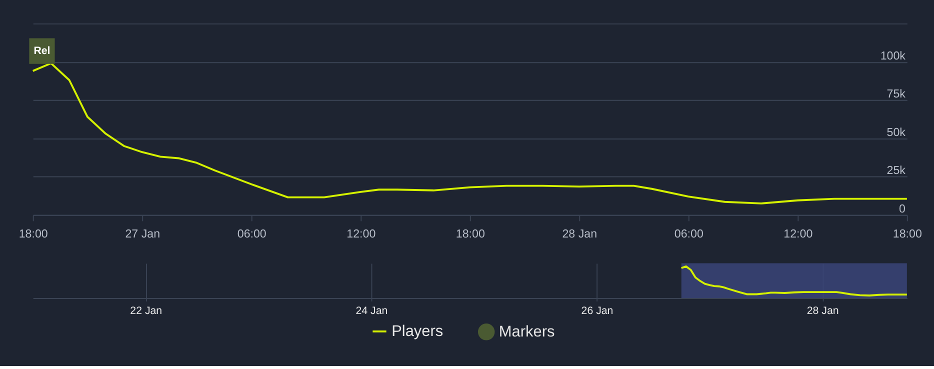 This screenshot has height=369, width=934. Describe the element at coordinates (896, 132) in the screenshot. I see `y-tick-label: 50k` at that location.